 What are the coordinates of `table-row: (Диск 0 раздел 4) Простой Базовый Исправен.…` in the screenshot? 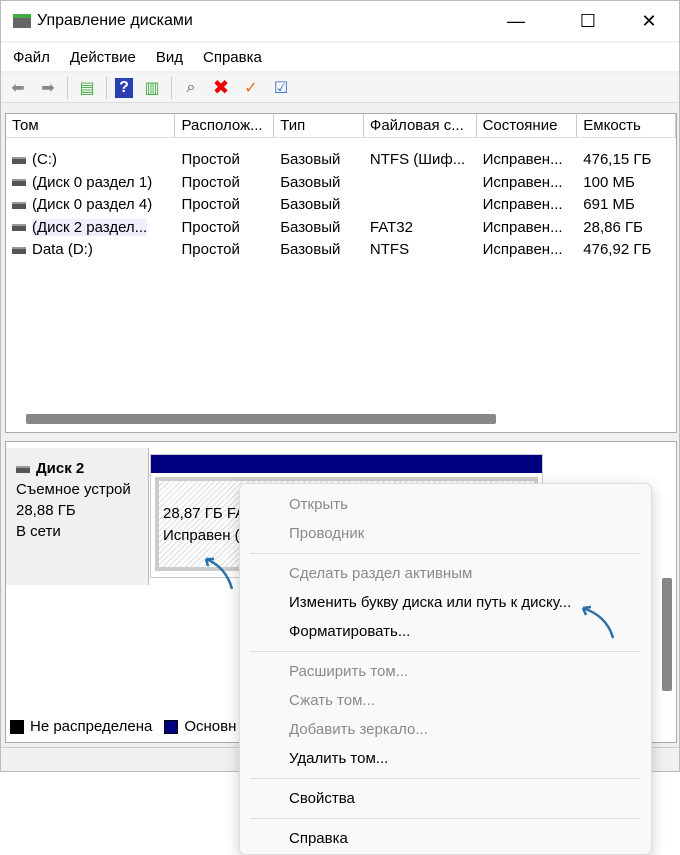 It's located at (341, 205).